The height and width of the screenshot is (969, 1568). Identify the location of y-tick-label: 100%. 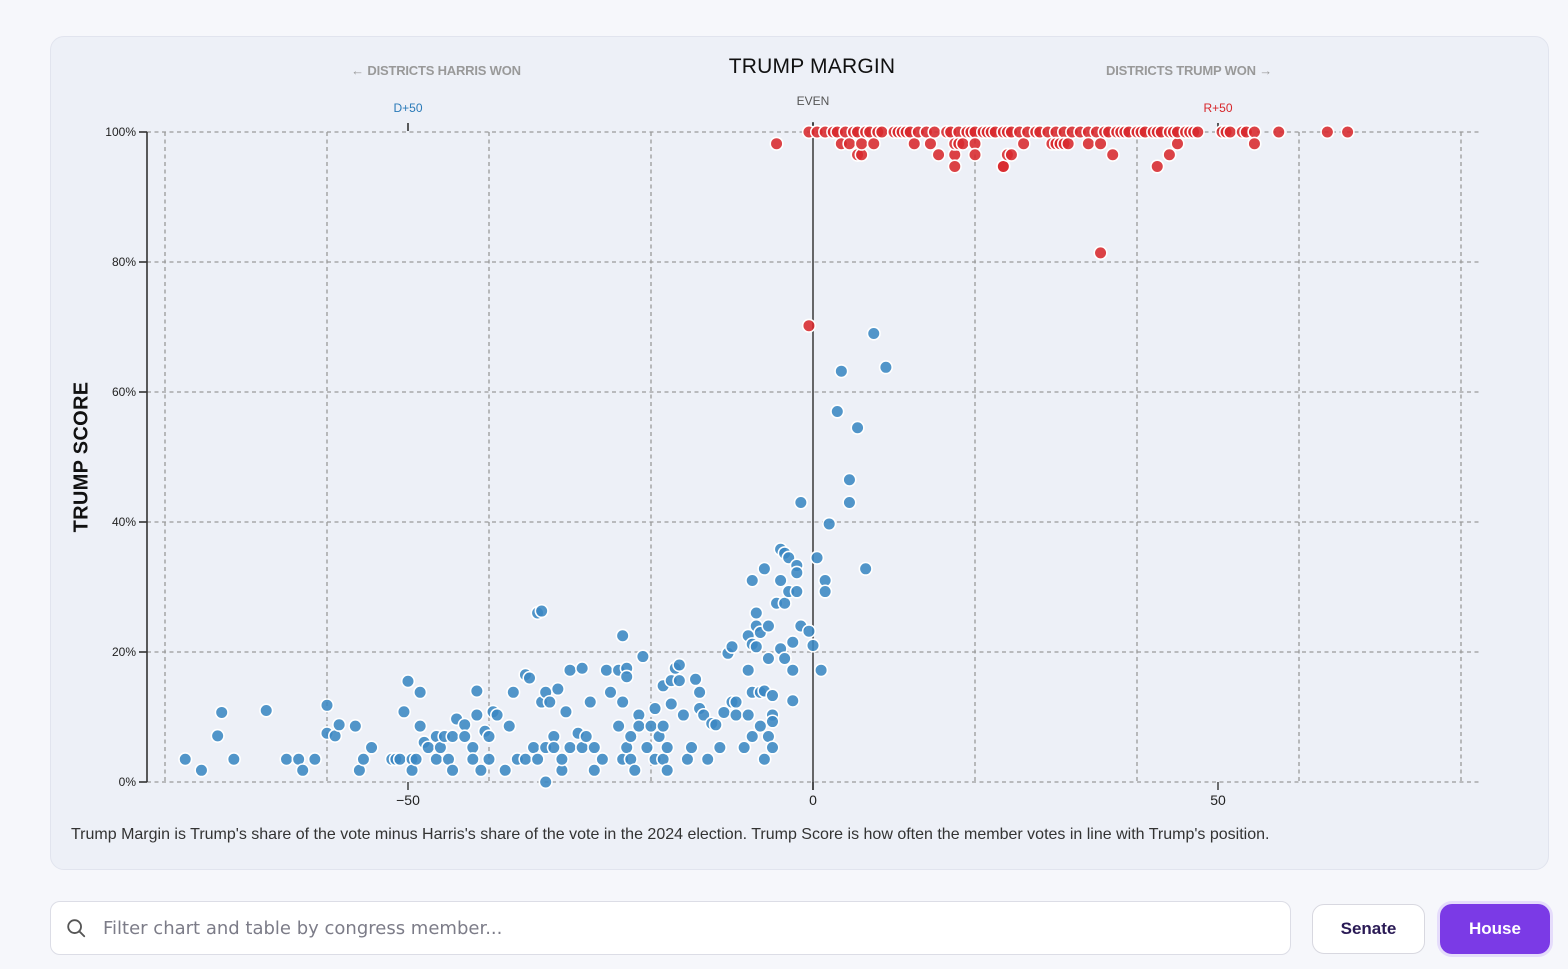
(120, 132).